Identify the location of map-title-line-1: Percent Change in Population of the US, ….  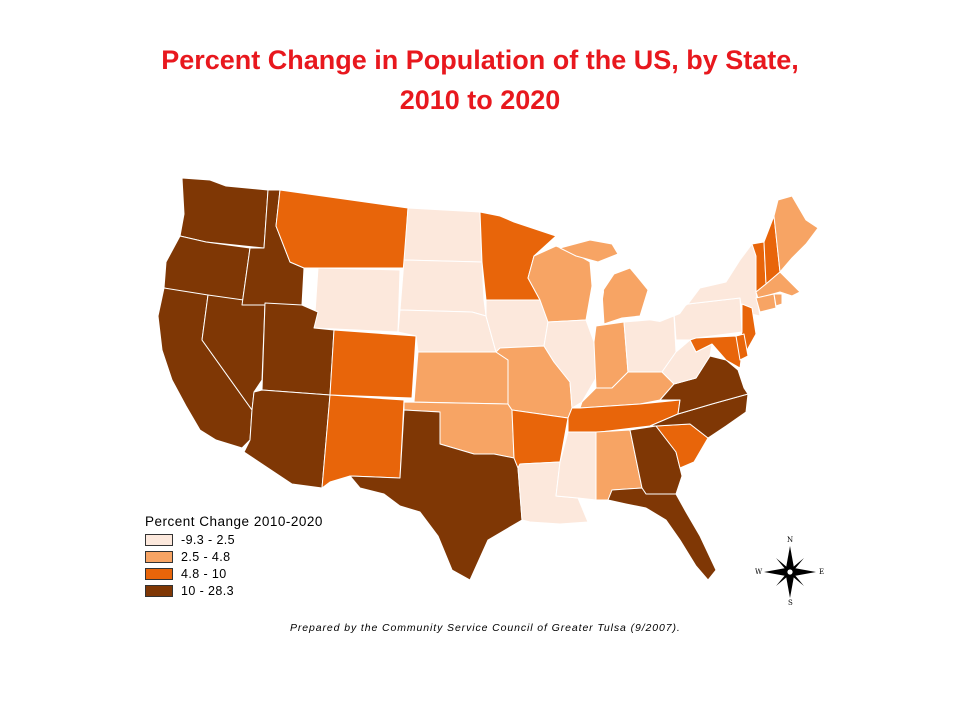
(480, 60).